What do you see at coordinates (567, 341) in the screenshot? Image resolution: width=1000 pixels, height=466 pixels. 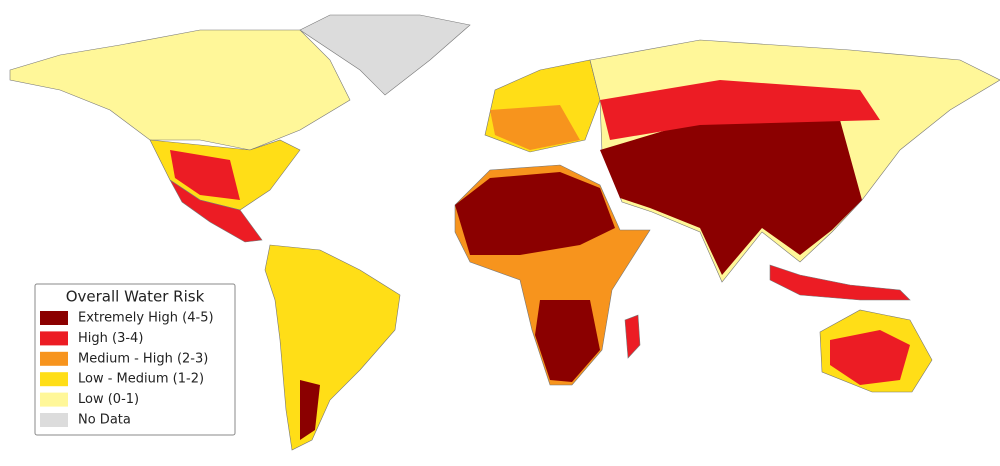 I see `southern-africa-risk` at bounding box center [567, 341].